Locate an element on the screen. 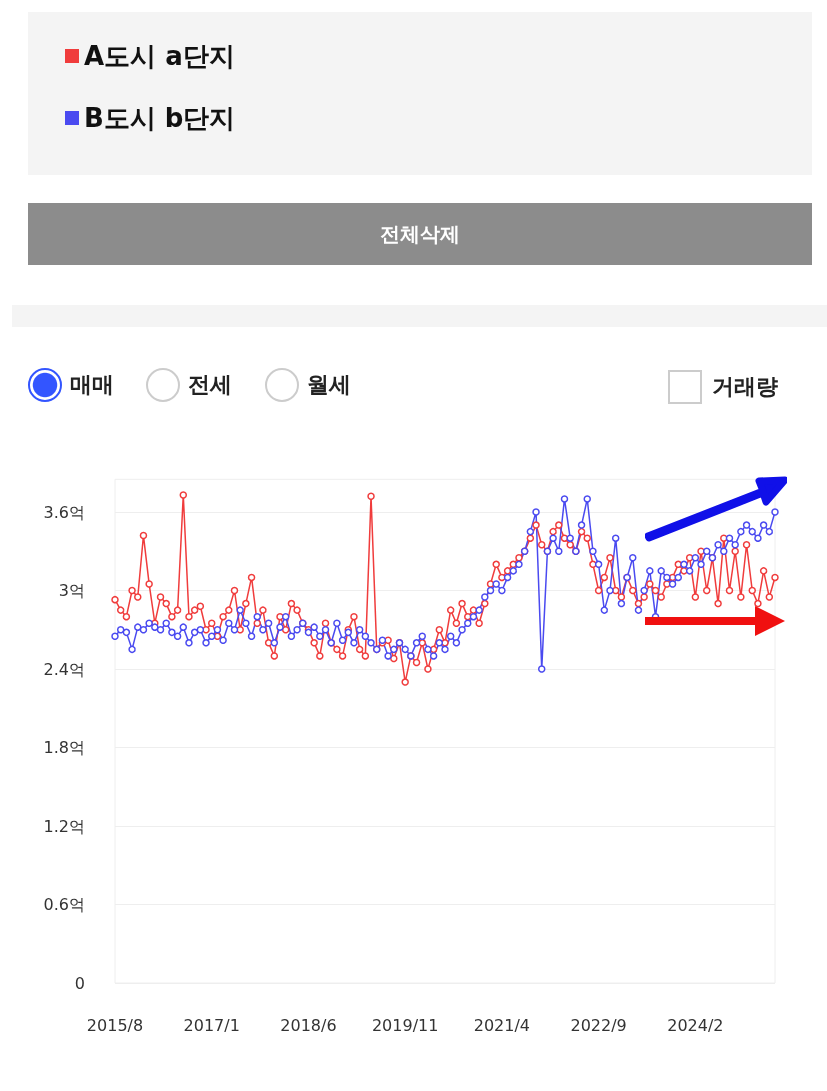 The width and height of the screenshot is (827, 1091). x-tick-label: 2021/4 is located at coordinates (502, 1025).